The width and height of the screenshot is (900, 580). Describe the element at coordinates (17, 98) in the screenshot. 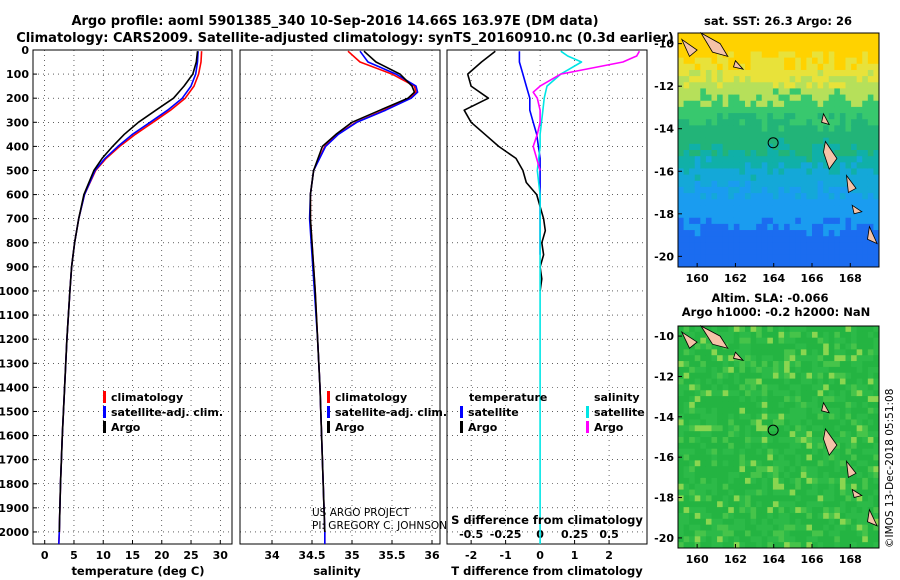

I see `depth-tick-label: 200` at that location.